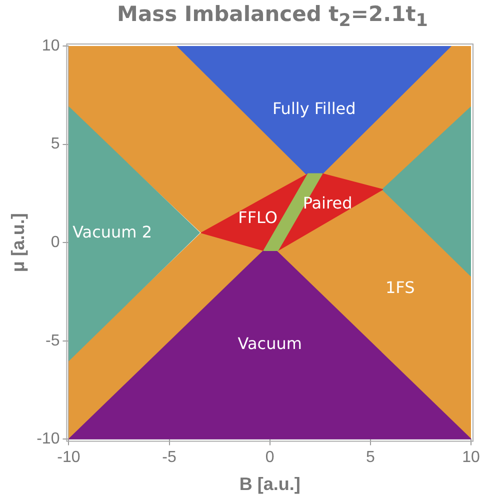 This screenshot has height=502, width=485. I want to click on series-label: 1FS, so click(400, 287).